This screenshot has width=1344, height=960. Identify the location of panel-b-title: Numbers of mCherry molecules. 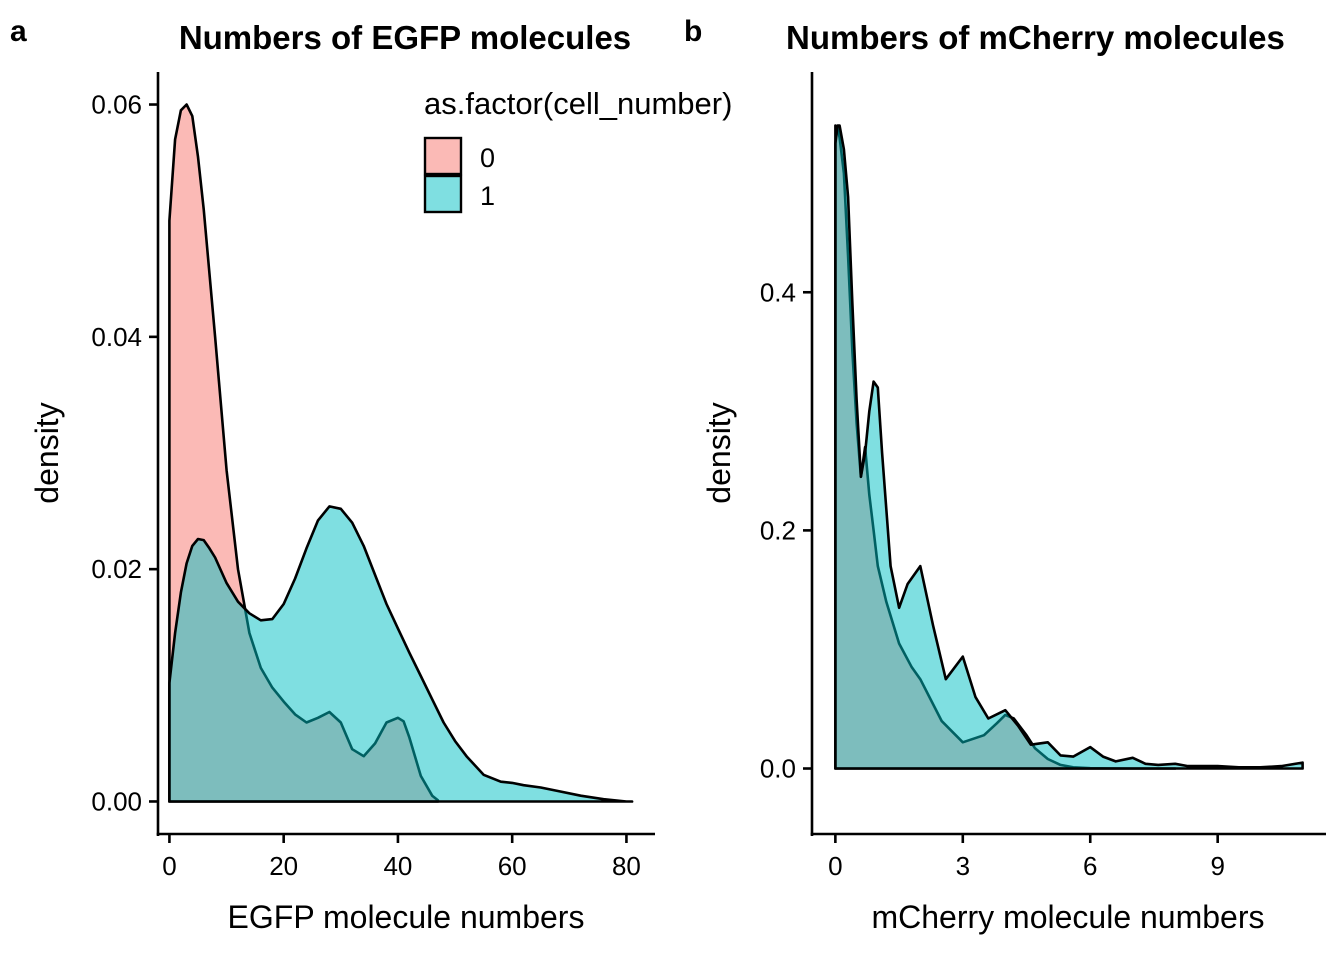
(1035, 37).